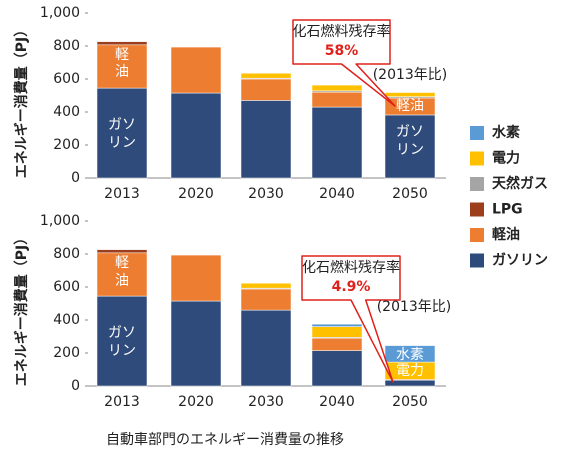 Image resolution: width=584 pixels, height=459 pixels. Describe the element at coordinates (507, 210) in the screenshot. I see `legend-label: LPG` at that location.